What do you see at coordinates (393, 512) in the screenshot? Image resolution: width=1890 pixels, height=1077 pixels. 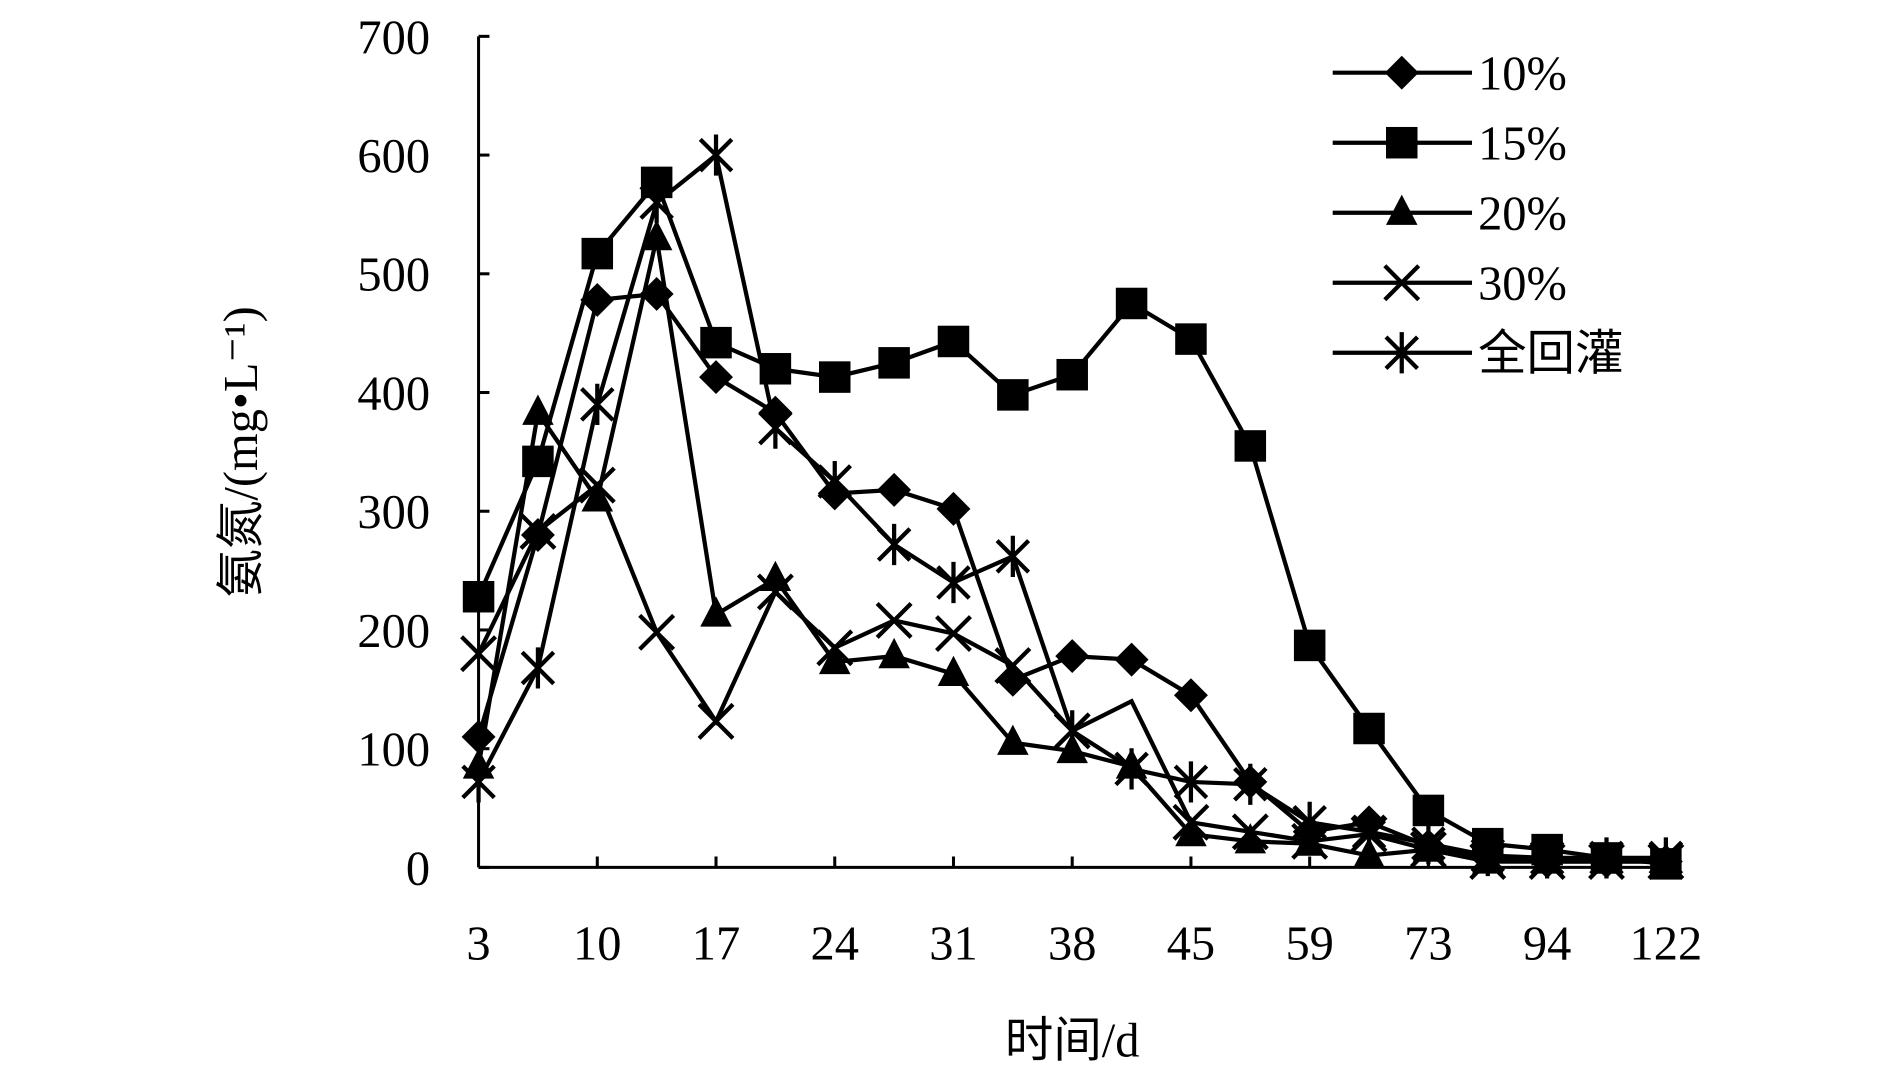 I see `y-tick-label: 300` at bounding box center [393, 512].